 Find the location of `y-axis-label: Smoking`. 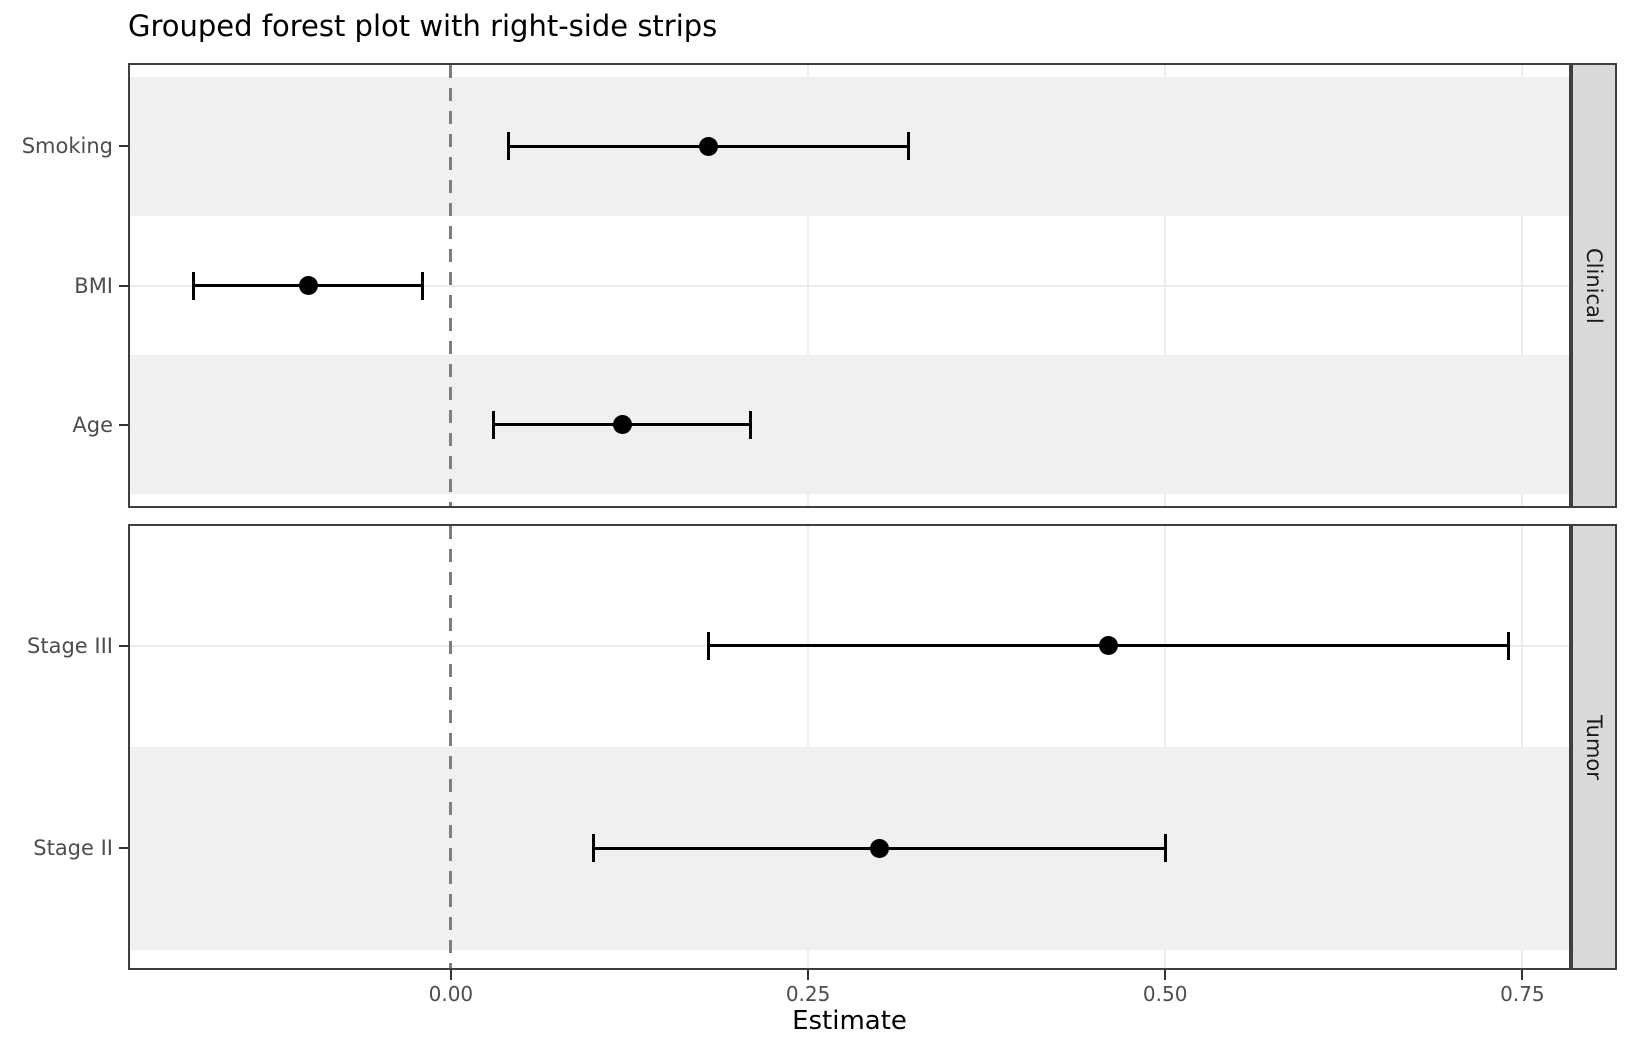

y-axis-label: Smoking is located at coordinates (67, 146).